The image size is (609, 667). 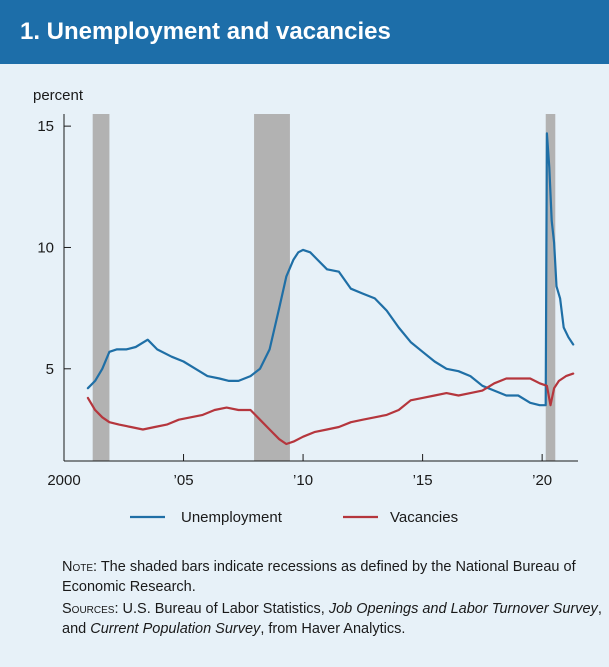 What do you see at coordinates (330, 409) in the screenshot?
I see `series-line-vacancies` at bounding box center [330, 409].